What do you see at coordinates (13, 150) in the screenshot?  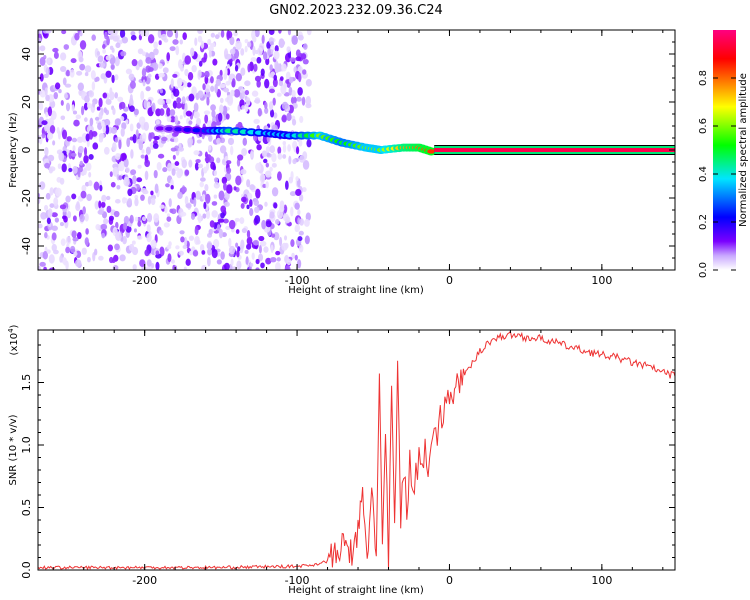 I see `spectrogram-y-label: Frequency (Hz)` at bounding box center [13, 150].